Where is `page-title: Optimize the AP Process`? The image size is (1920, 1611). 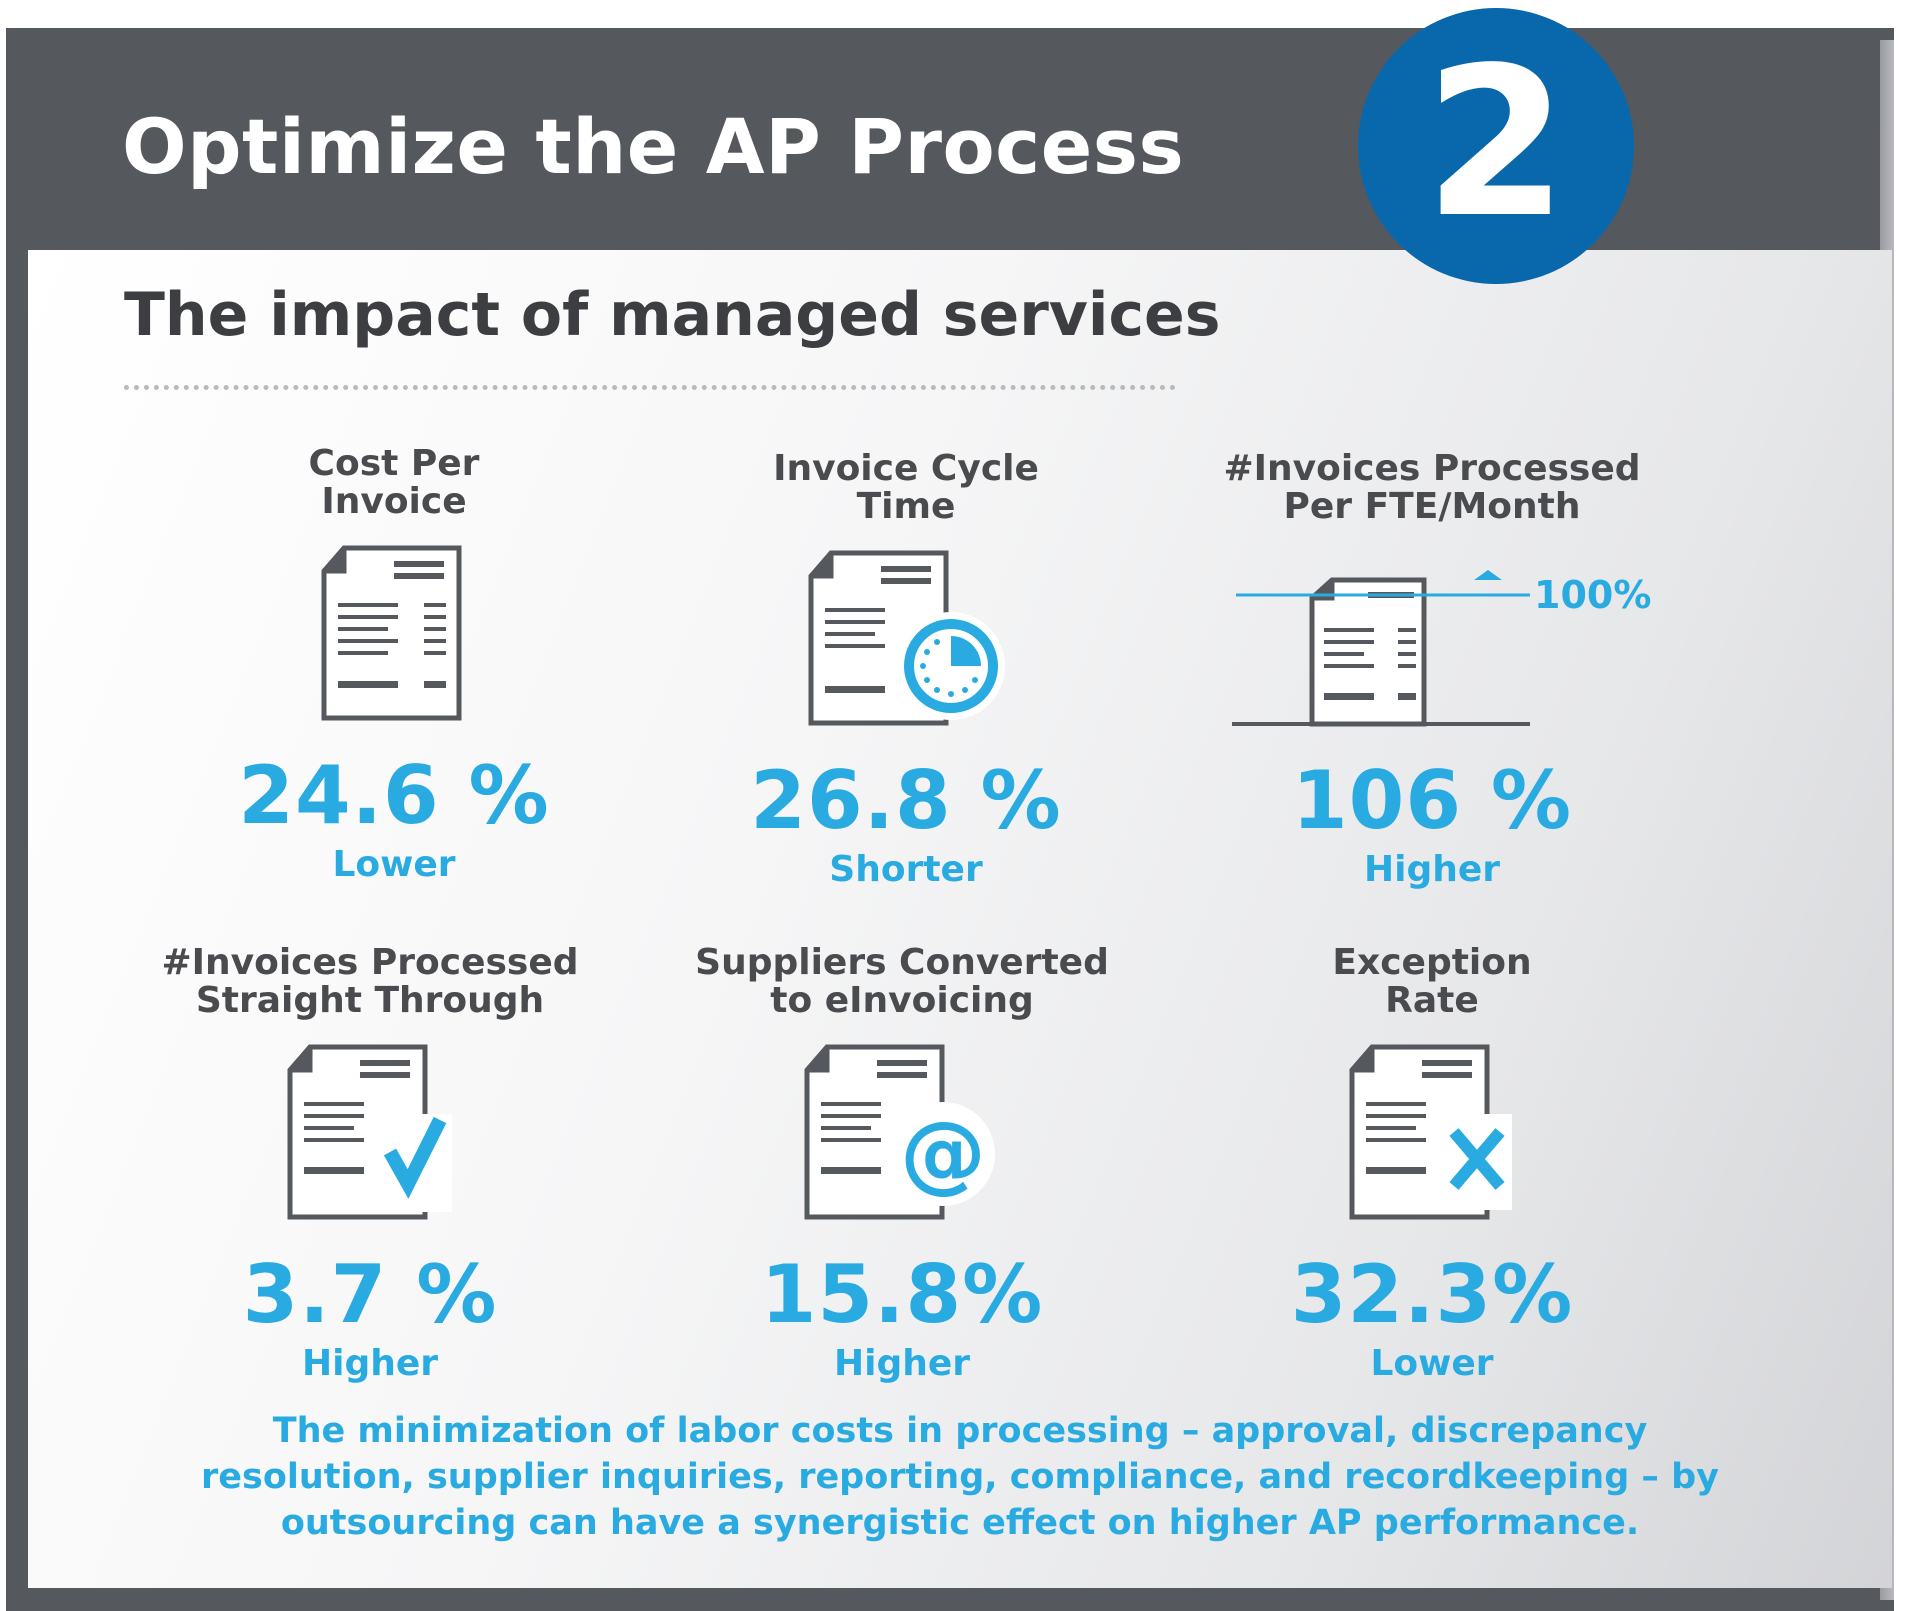
page-title: Optimize the AP Process is located at coordinates (653, 146).